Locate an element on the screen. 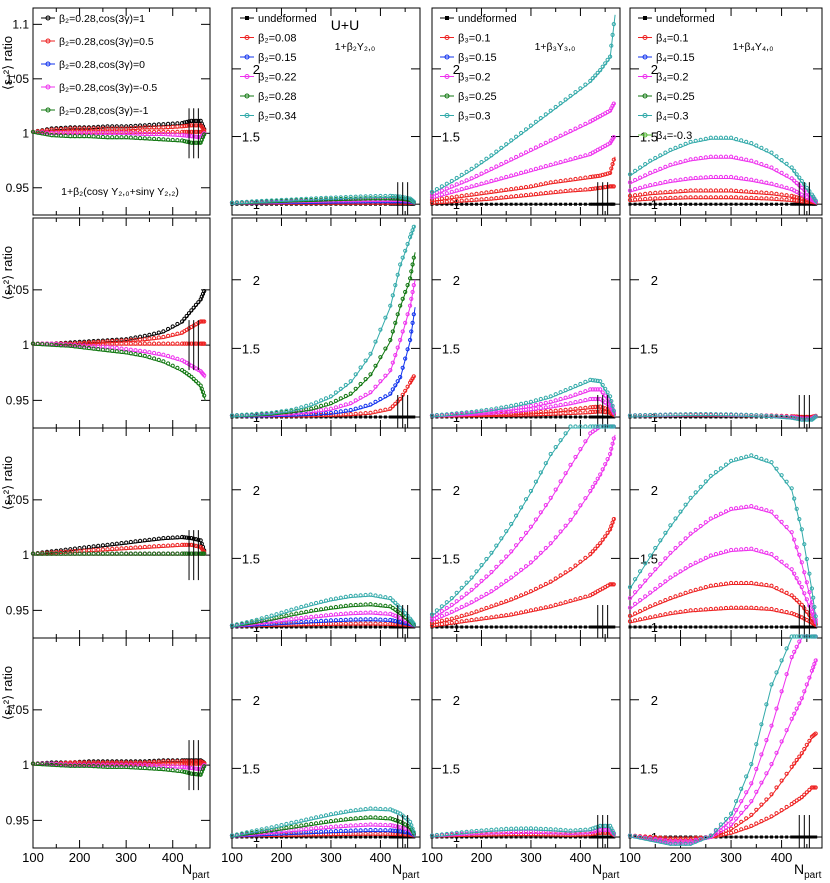  series-line is located at coordinates (119, 768).